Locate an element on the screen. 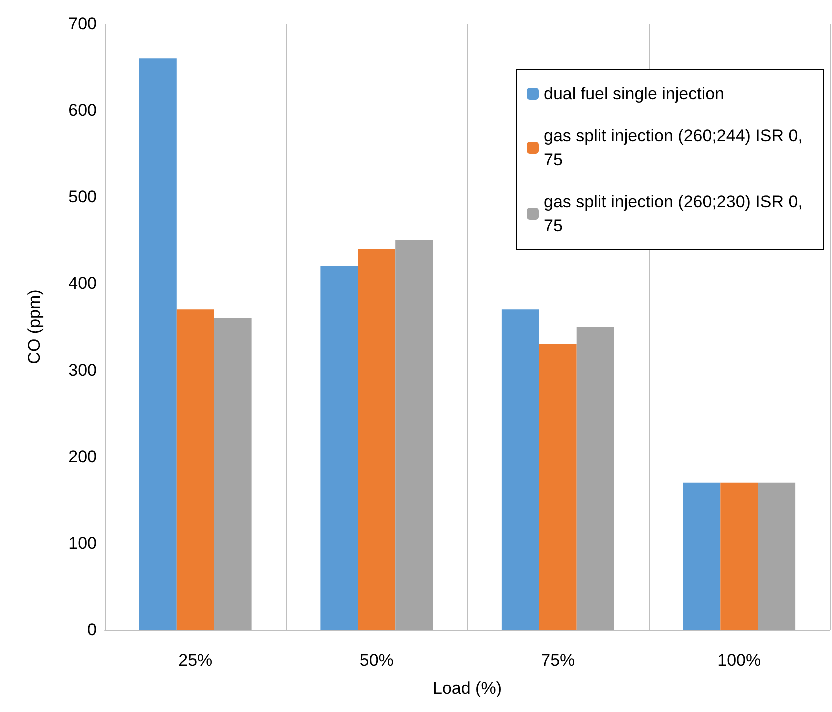 The height and width of the screenshot is (712, 832). x-tick-label: 100% is located at coordinates (740, 660).